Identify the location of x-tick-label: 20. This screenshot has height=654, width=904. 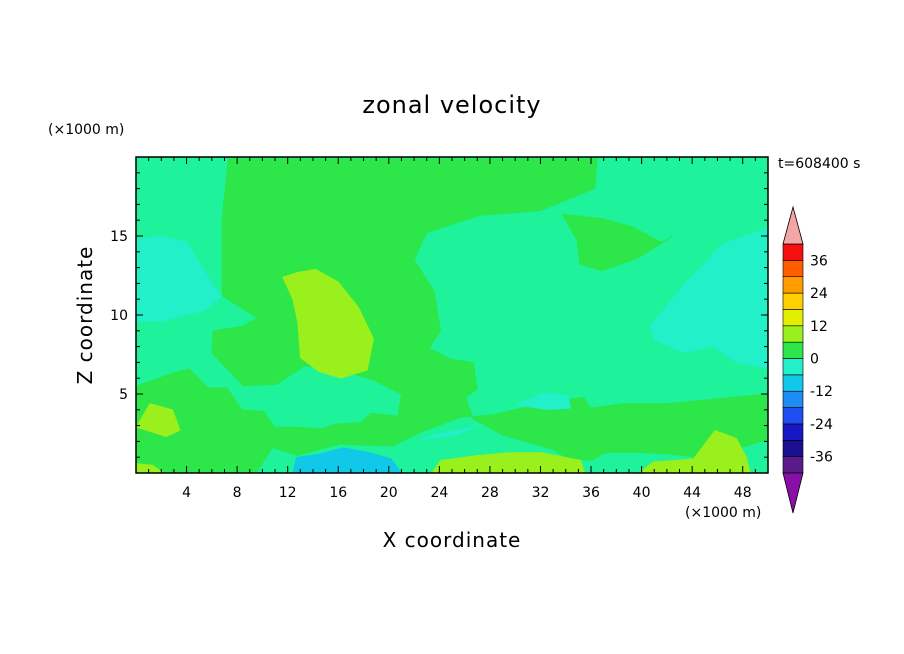
(389, 493).